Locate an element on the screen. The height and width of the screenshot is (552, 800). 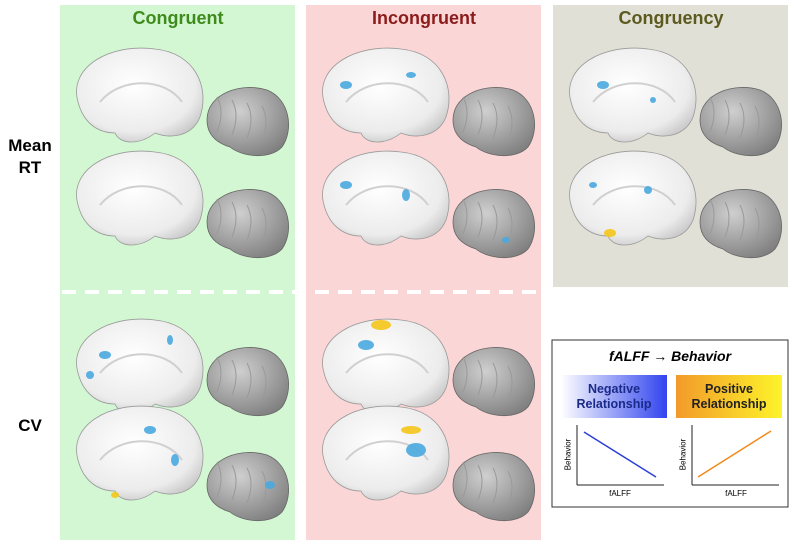
negative-label: Negative Relationship is located at coordinates (614, 396).